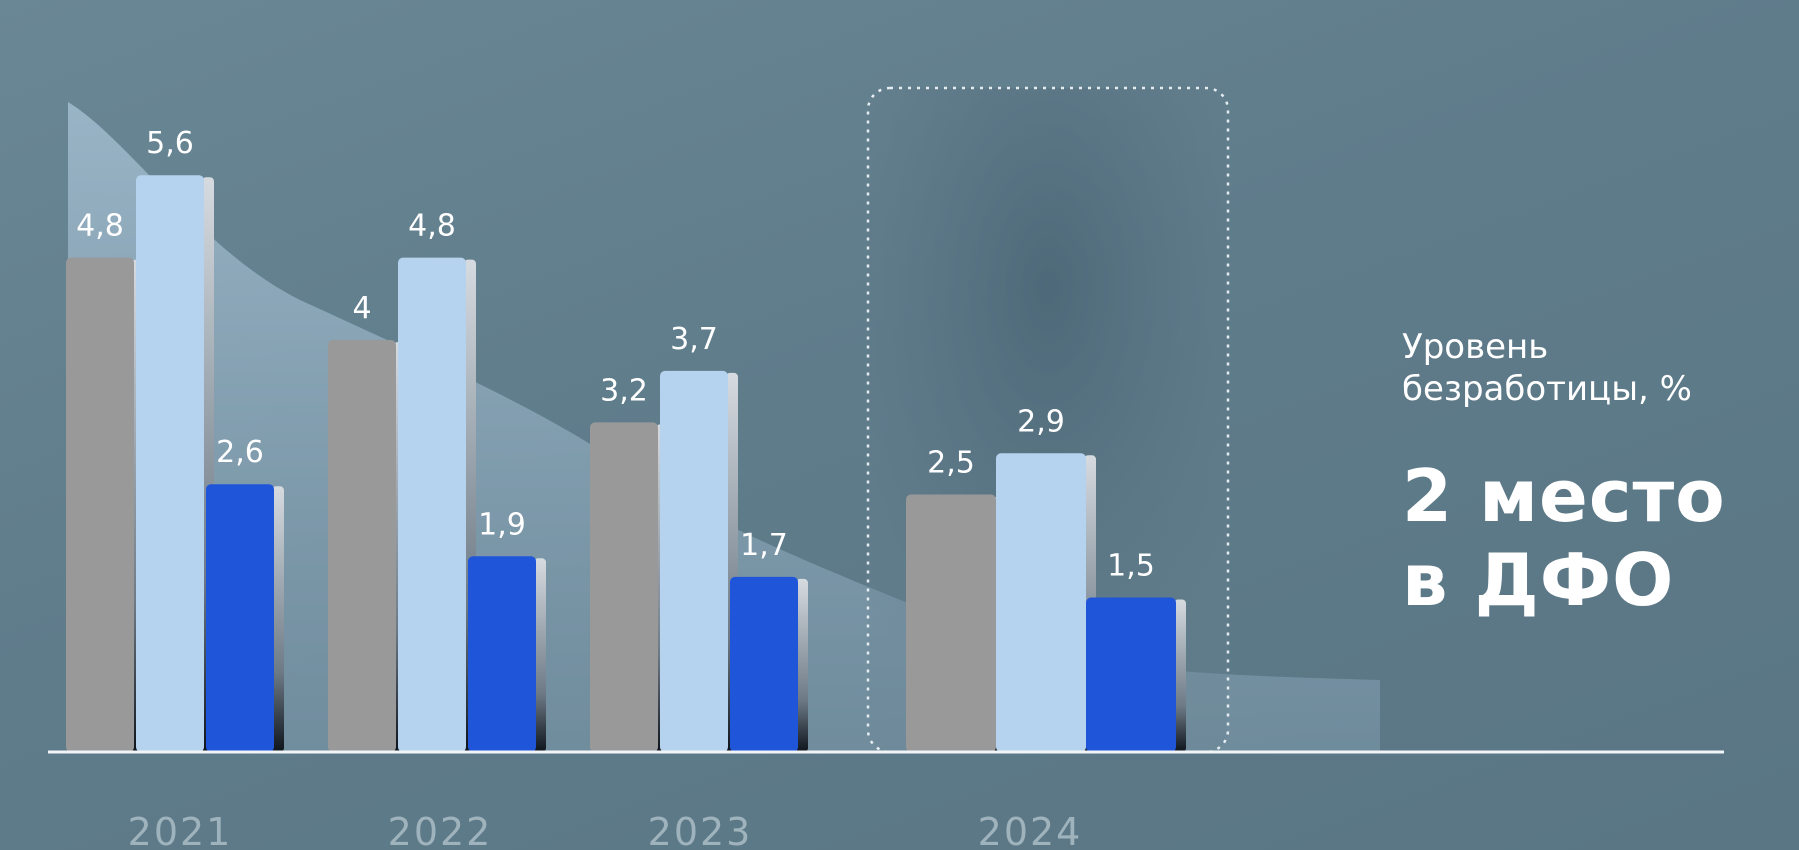 Image resolution: width=1799 pixels, height=850 pixels. I want to click on value-label-2021-series-1: 4,8, so click(100, 226).